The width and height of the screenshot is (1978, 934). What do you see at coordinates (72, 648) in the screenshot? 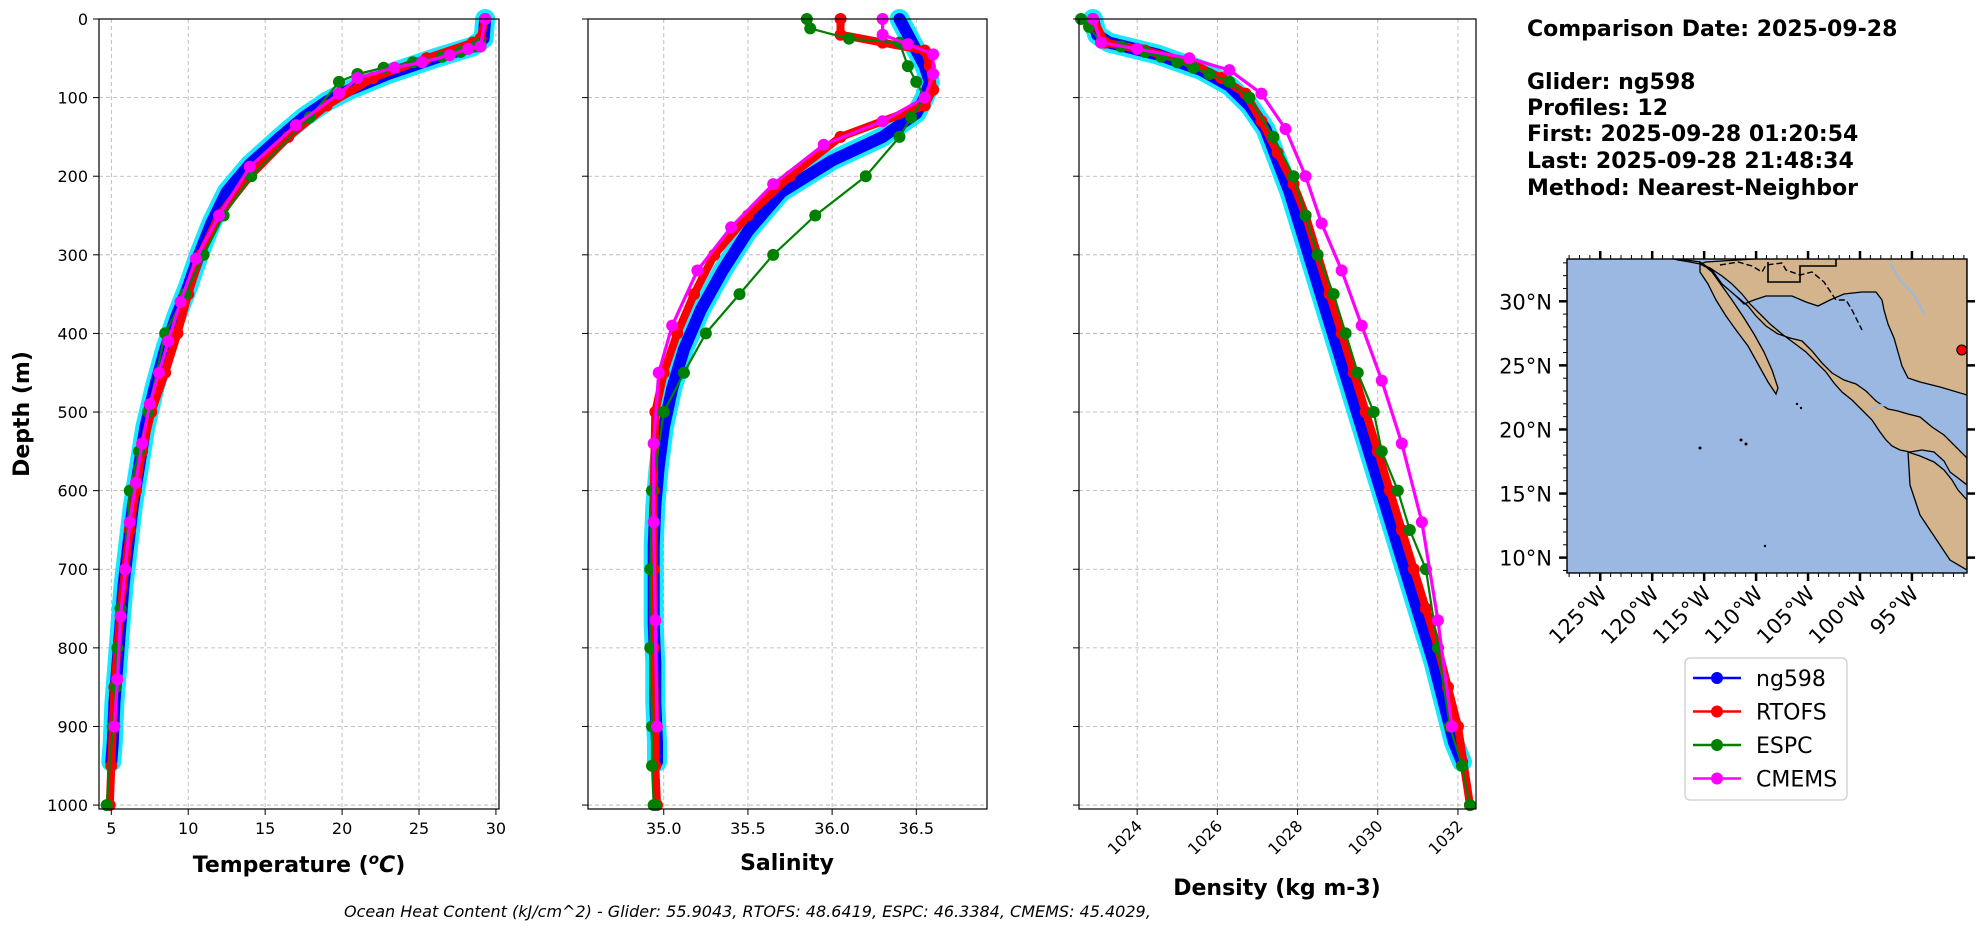
I see `depth-ytick-label: 800` at bounding box center [72, 648].